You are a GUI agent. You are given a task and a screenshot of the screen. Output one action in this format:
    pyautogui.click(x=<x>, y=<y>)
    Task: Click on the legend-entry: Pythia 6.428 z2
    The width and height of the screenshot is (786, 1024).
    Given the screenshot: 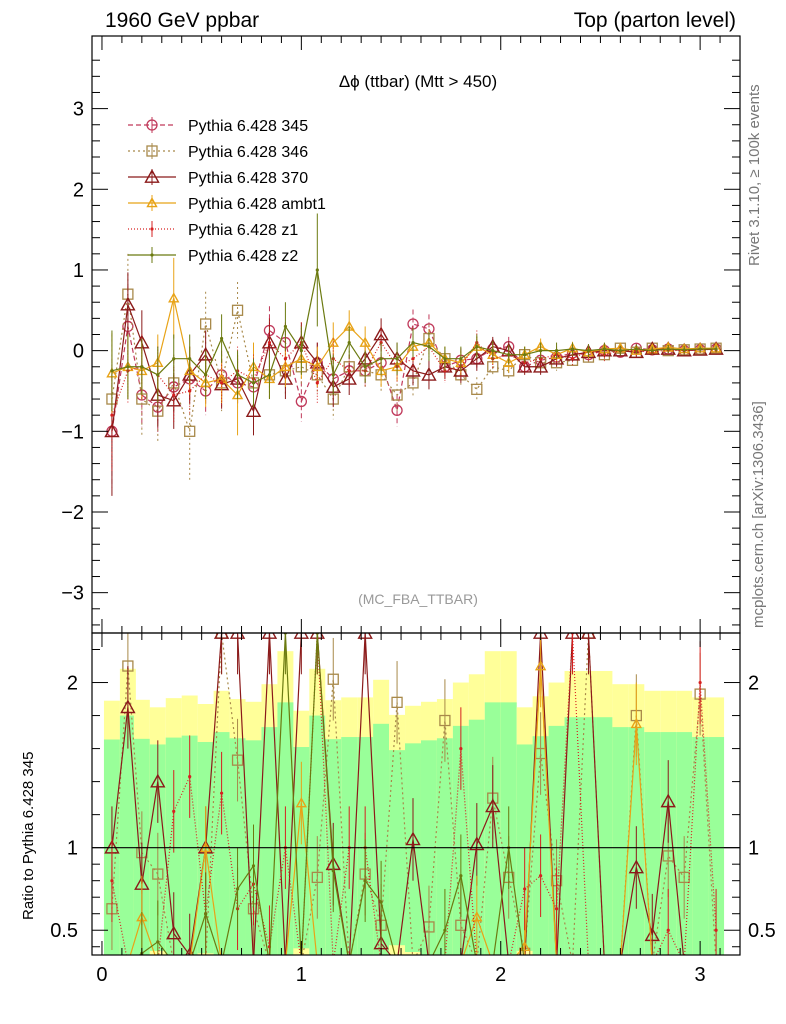 What is the action you would take?
    pyautogui.click(x=213, y=256)
    